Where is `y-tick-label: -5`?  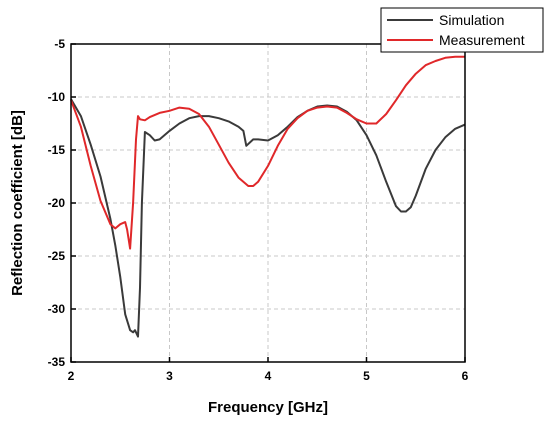 y-tick-label: -5 is located at coordinates (59, 44).